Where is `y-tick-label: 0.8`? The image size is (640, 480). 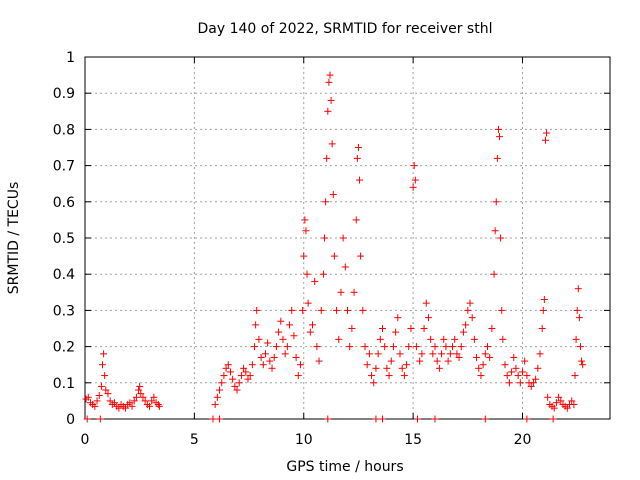
y-tick-label: 0.8 is located at coordinates (64, 130).